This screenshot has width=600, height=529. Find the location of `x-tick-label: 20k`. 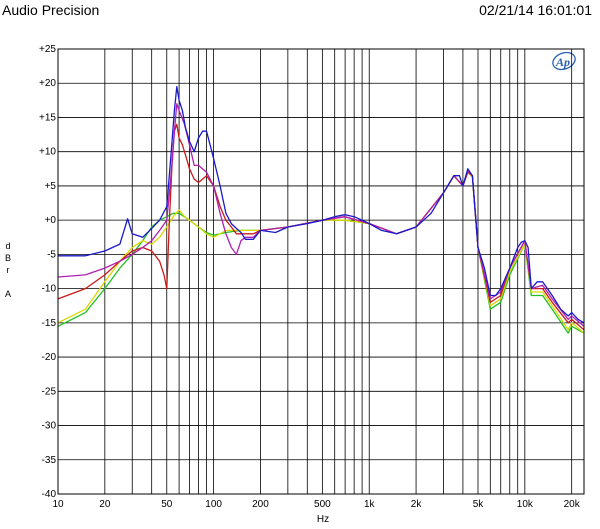

x-tick-label: 20k is located at coordinates (572, 504).